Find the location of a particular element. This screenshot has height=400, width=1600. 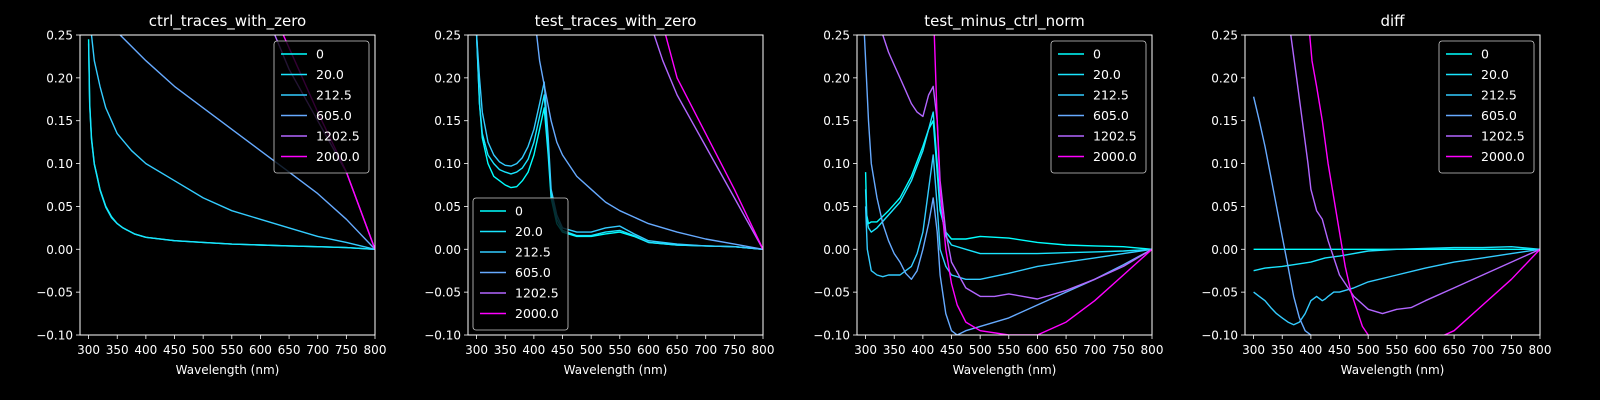

legend-label: 0 is located at coordinates (519, 211).